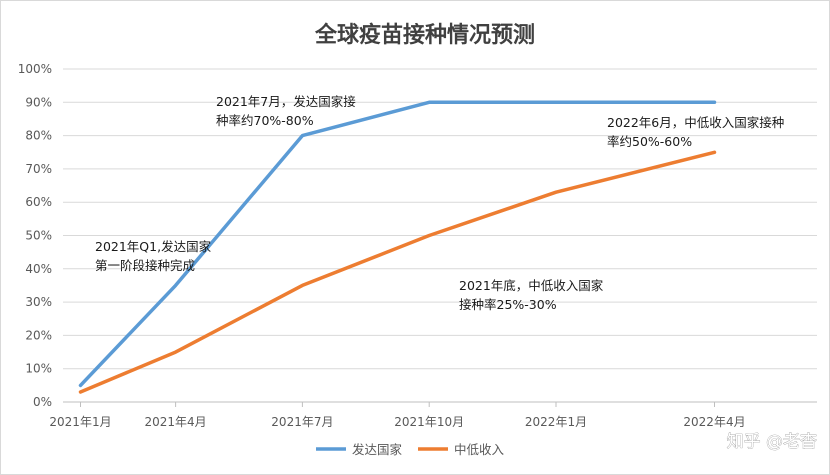 This screenshot has height=475, width=830. What do you see at coordinates (479, 449) in the screenshot?
I see `legend-label: 中低收入` at bounding box center [479, 449].